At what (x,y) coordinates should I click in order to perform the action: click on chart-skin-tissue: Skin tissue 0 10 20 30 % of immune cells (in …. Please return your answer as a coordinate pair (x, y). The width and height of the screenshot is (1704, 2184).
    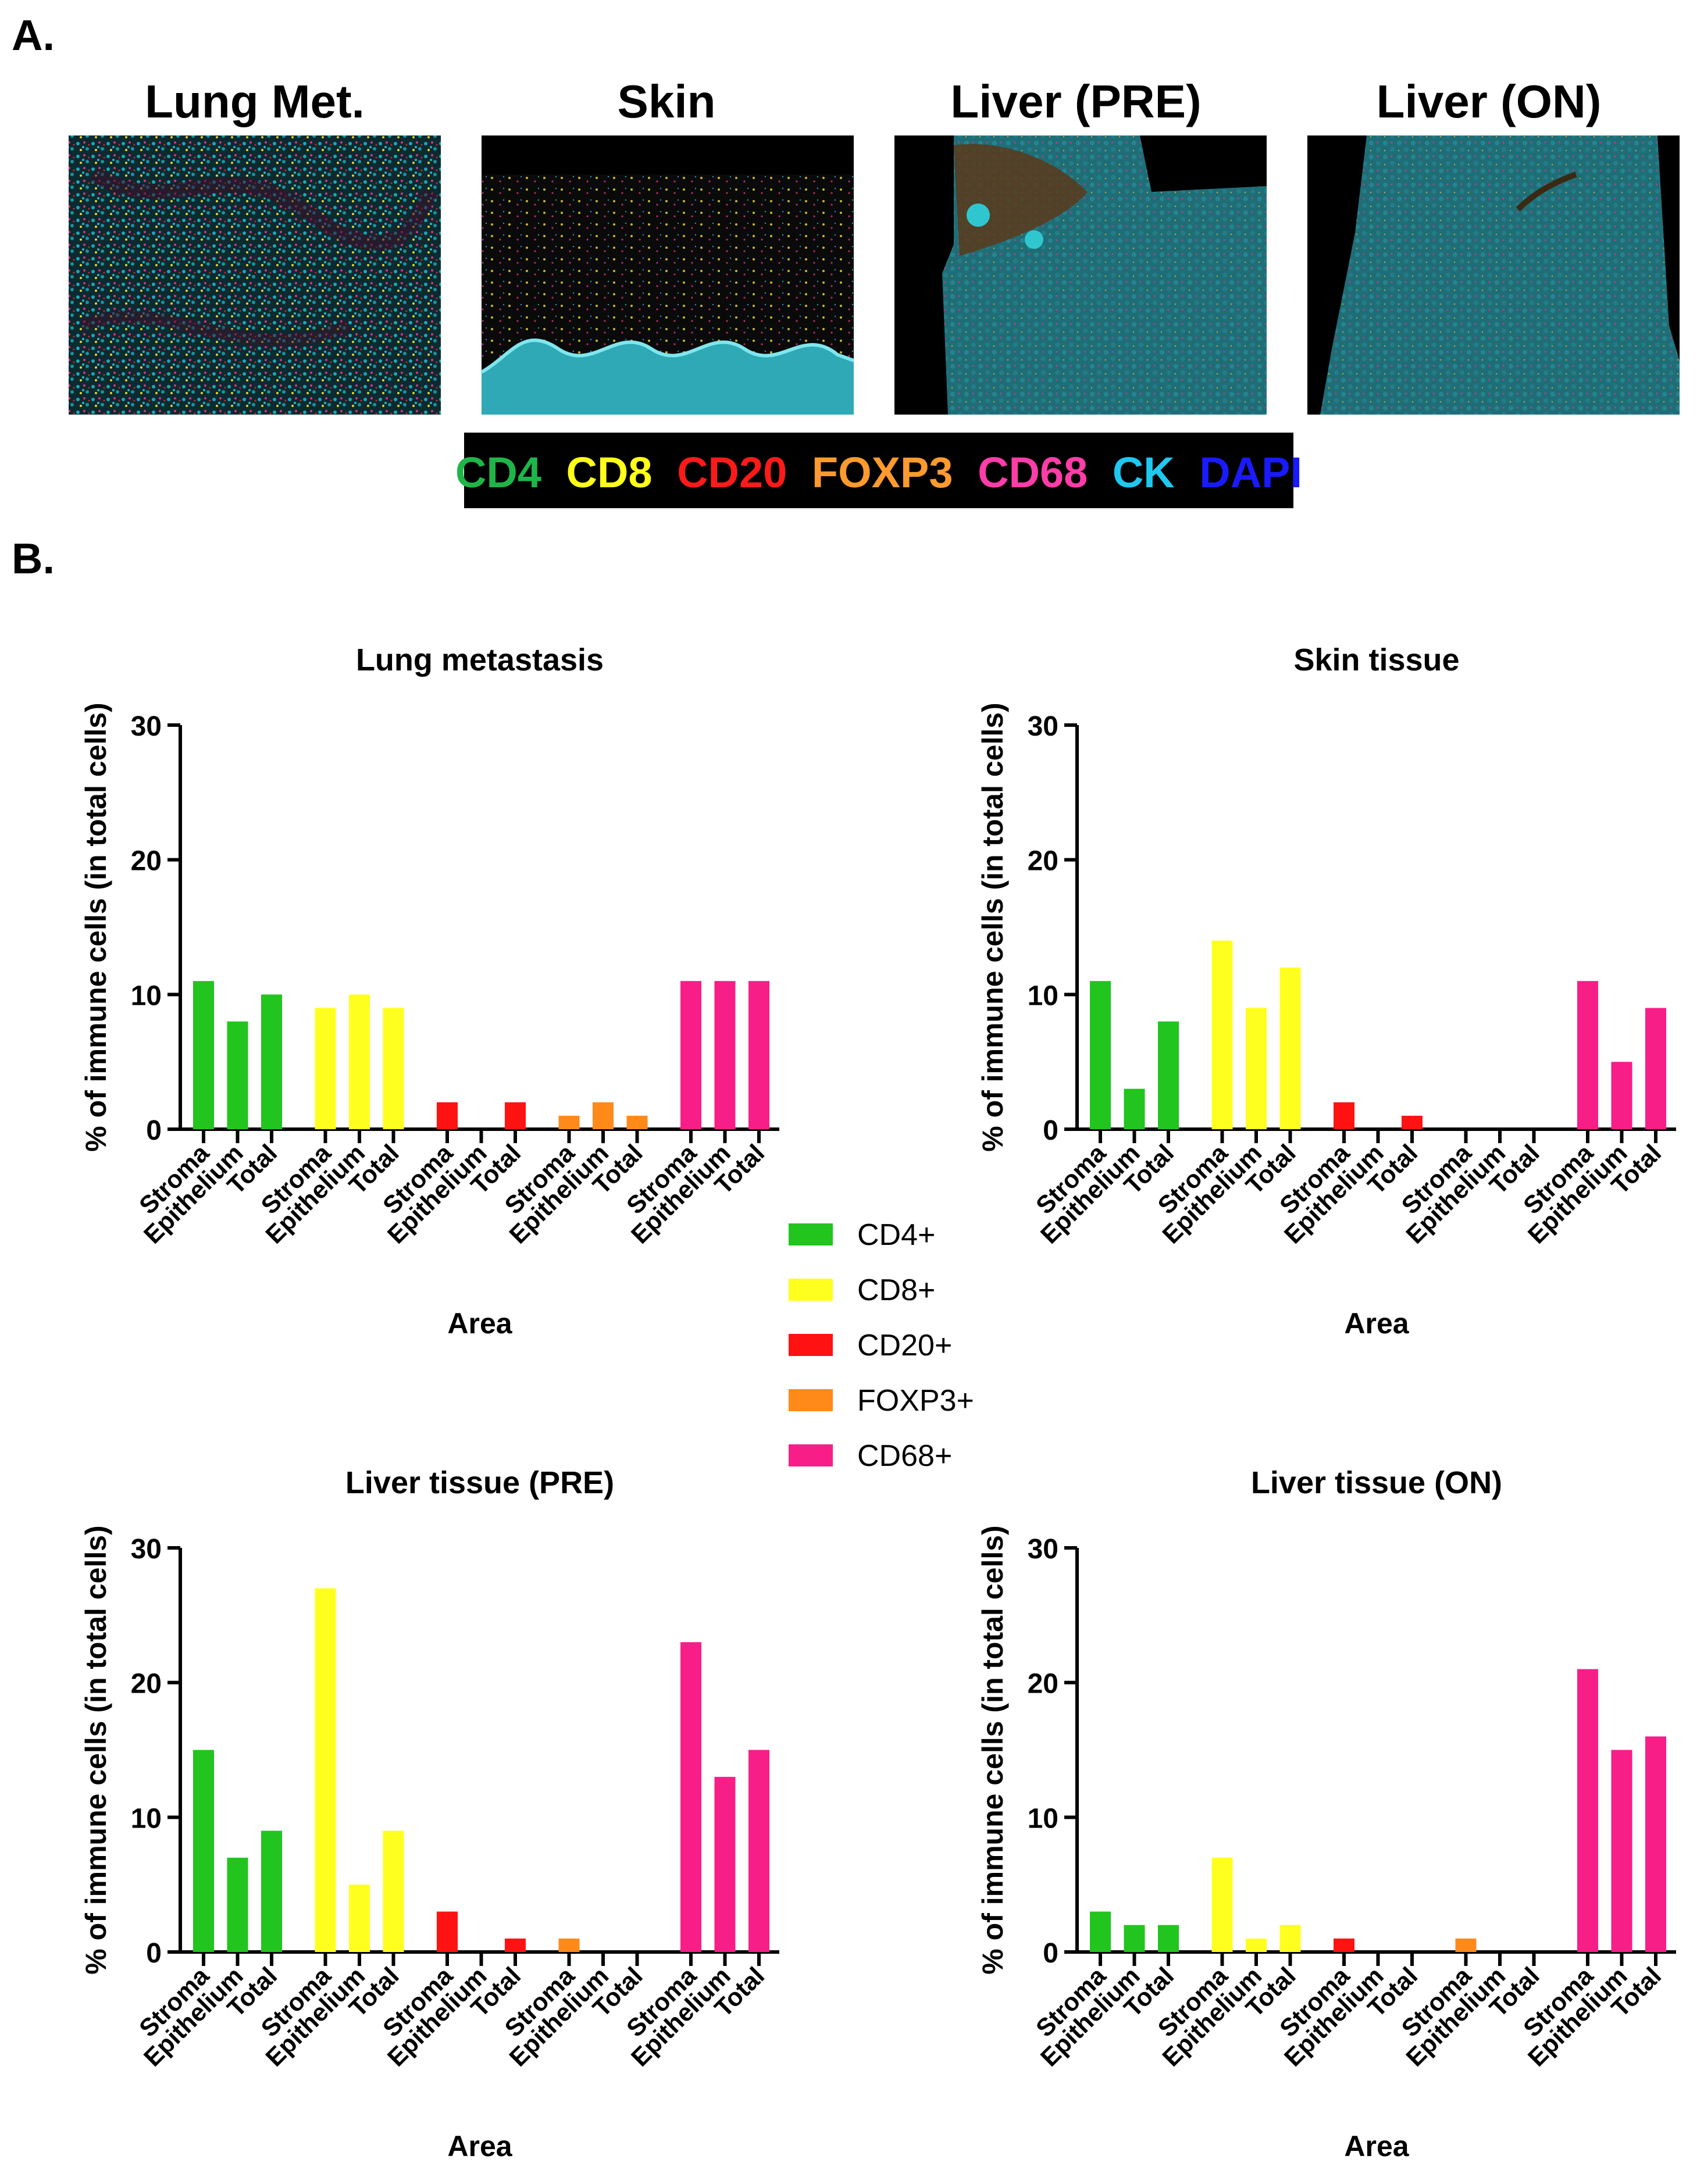
    Looking at the image, I should click on (1326, 992).